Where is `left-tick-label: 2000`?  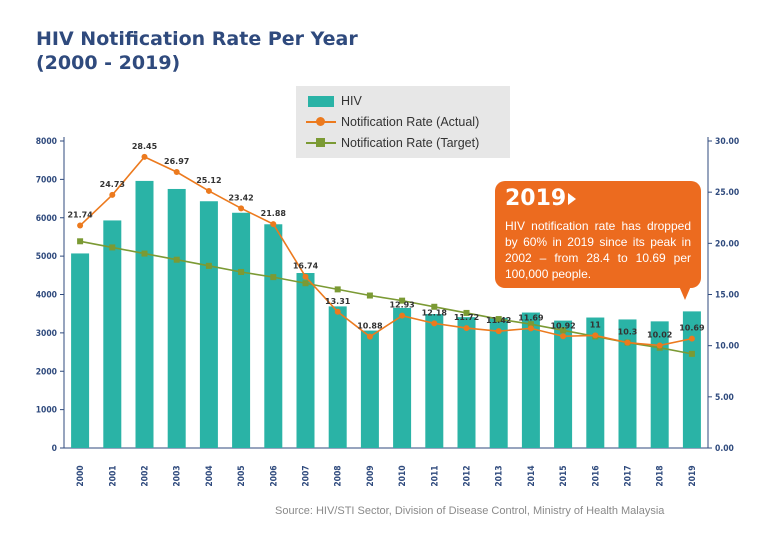
left-tick-label: 2000 is located at coordinates (46, 372).